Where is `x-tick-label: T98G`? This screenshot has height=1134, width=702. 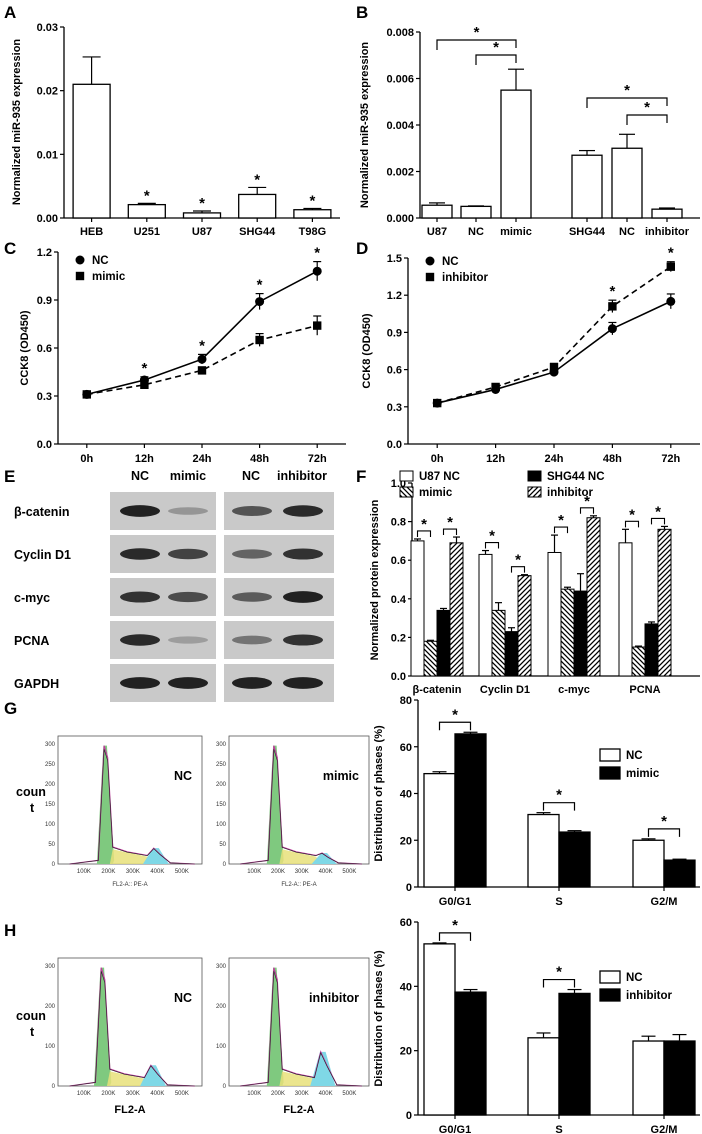
x-tick-label: T98G is located at coordinates (313, 232).